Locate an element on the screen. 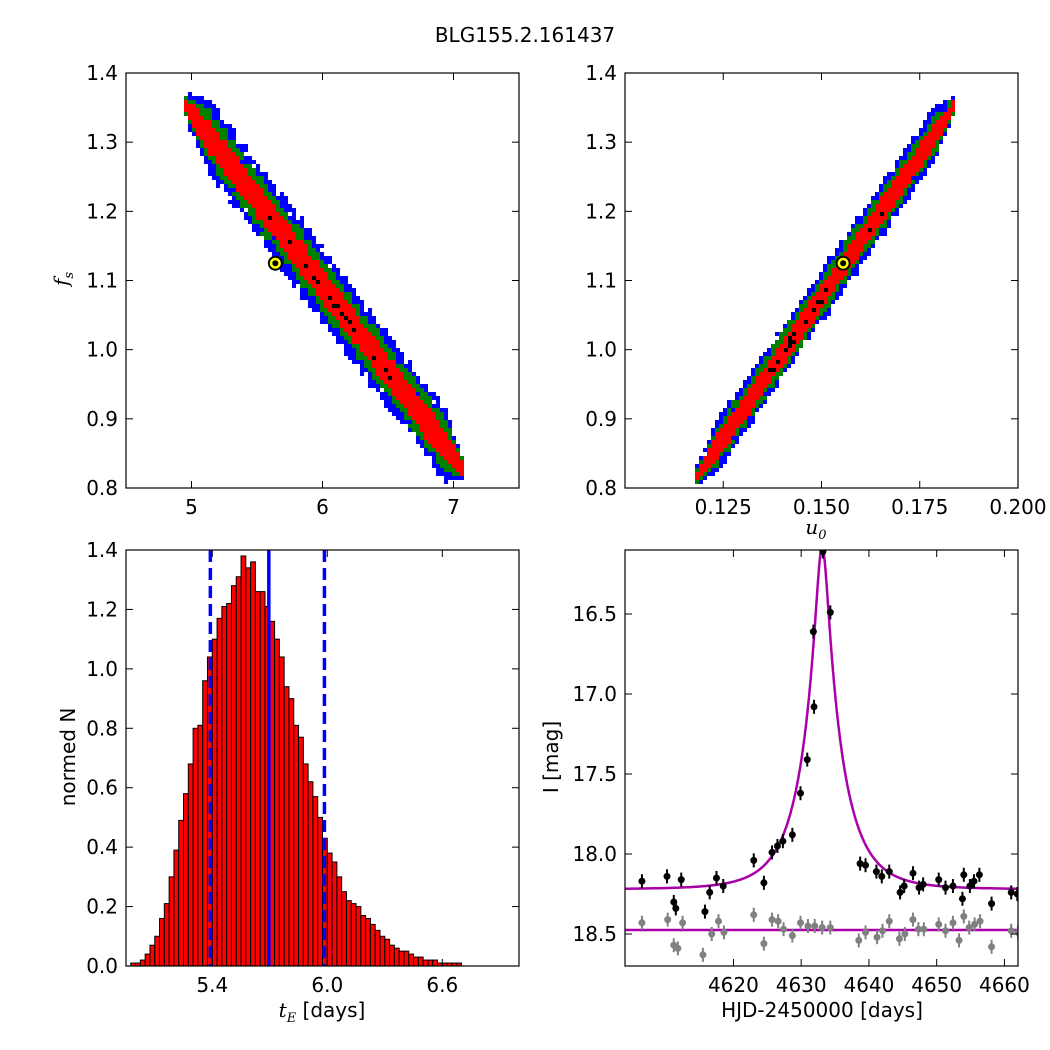 This screenshot has width=1050, height=1050. y-tick-label: 0.4 is located at coordinates (102, 847).